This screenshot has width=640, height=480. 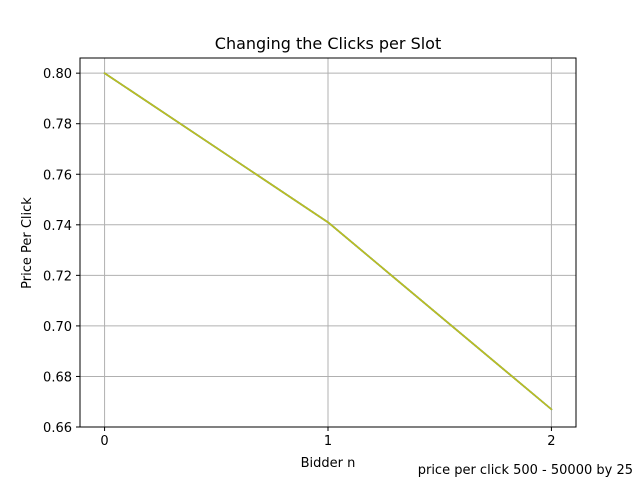 What do you see at coordinates (104, 441) in the screenshot?
I see `x-tick-label: 0` at bounding box center [104, 441].